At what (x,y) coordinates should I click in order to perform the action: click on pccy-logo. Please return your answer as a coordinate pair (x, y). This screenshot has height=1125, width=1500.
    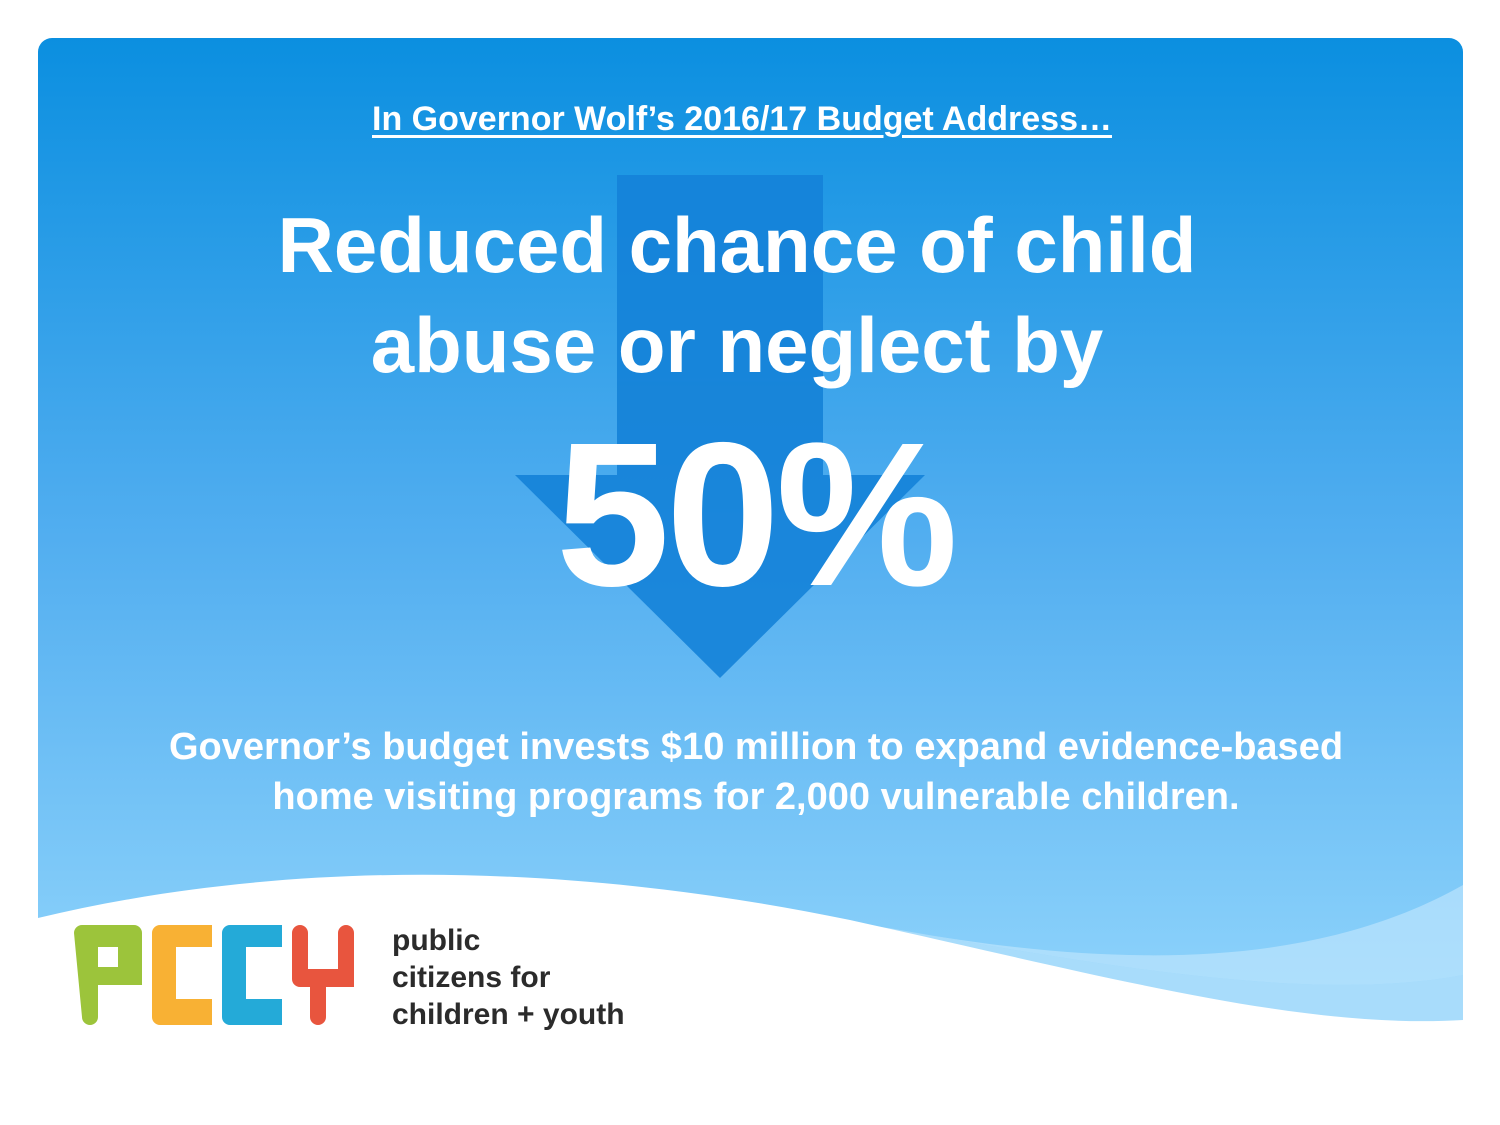
    Looking at the image, I should click on (214, 975).